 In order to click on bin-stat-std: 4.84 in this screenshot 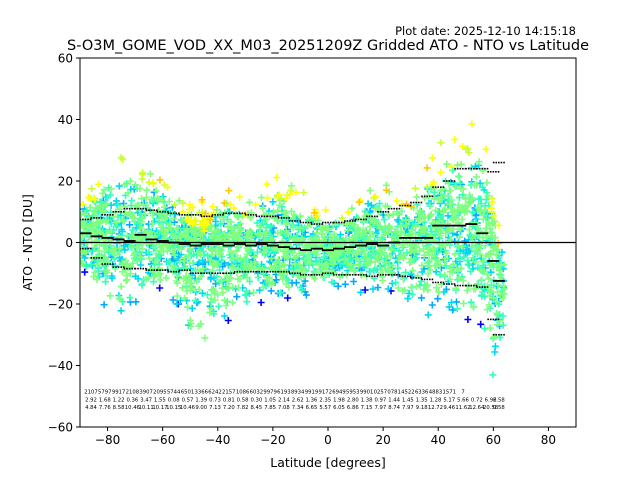, I will do `click(91, 408)`.